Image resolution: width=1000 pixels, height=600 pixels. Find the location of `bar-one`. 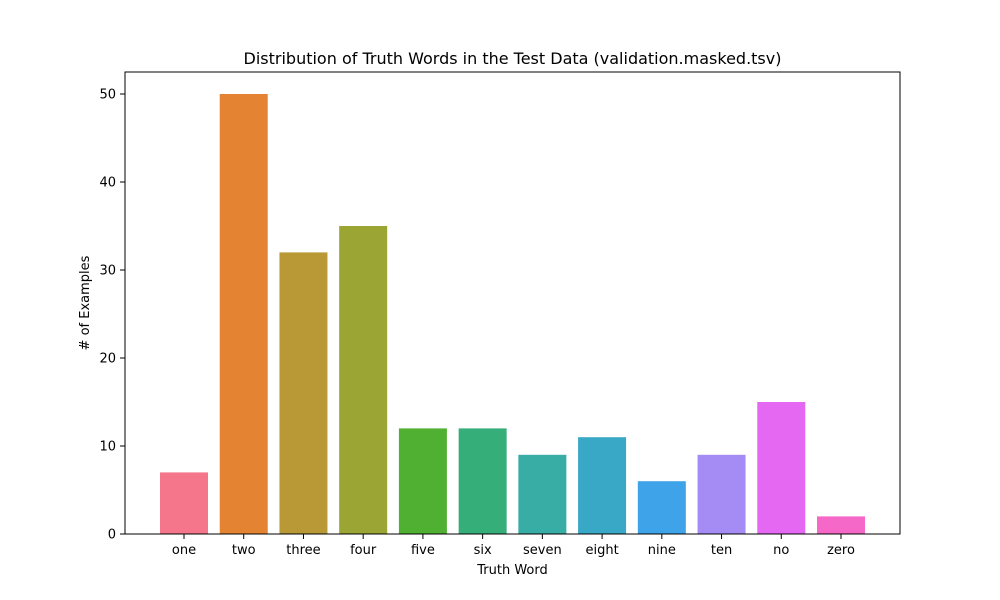

bar-one is located at coordinates (184, 503).